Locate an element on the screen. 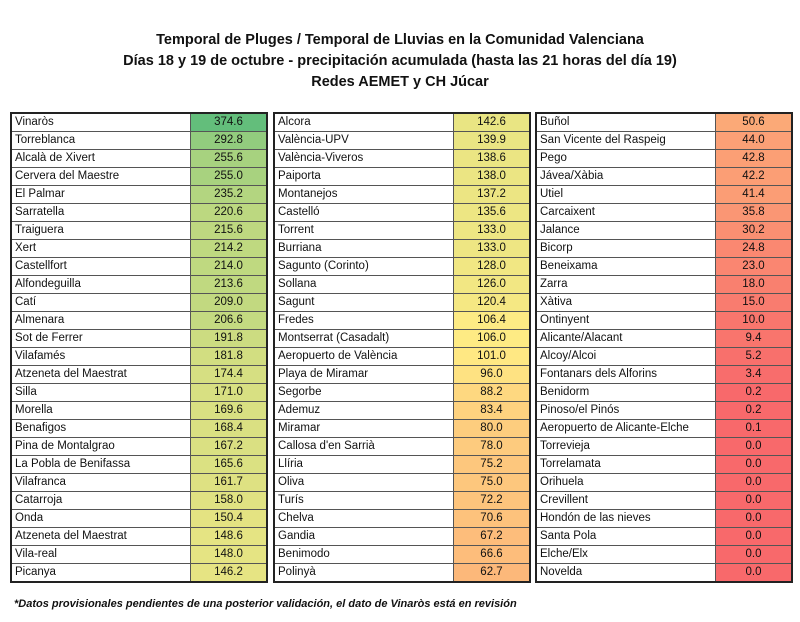  station-name: Vilafranca is located at coordinates (101, 482).